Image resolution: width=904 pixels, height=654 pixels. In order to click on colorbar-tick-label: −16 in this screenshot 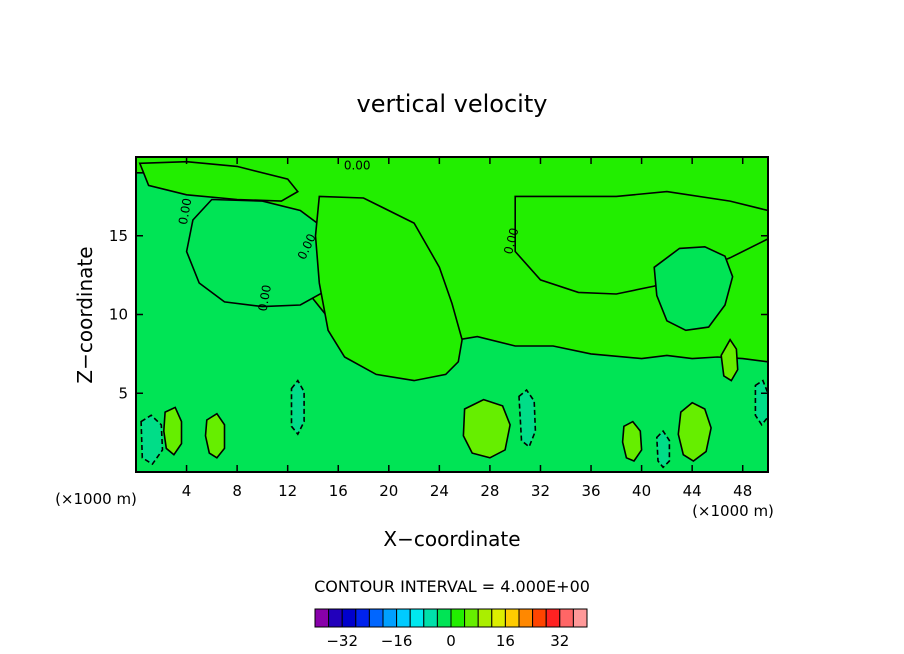, I will do `click(397, 641)`.